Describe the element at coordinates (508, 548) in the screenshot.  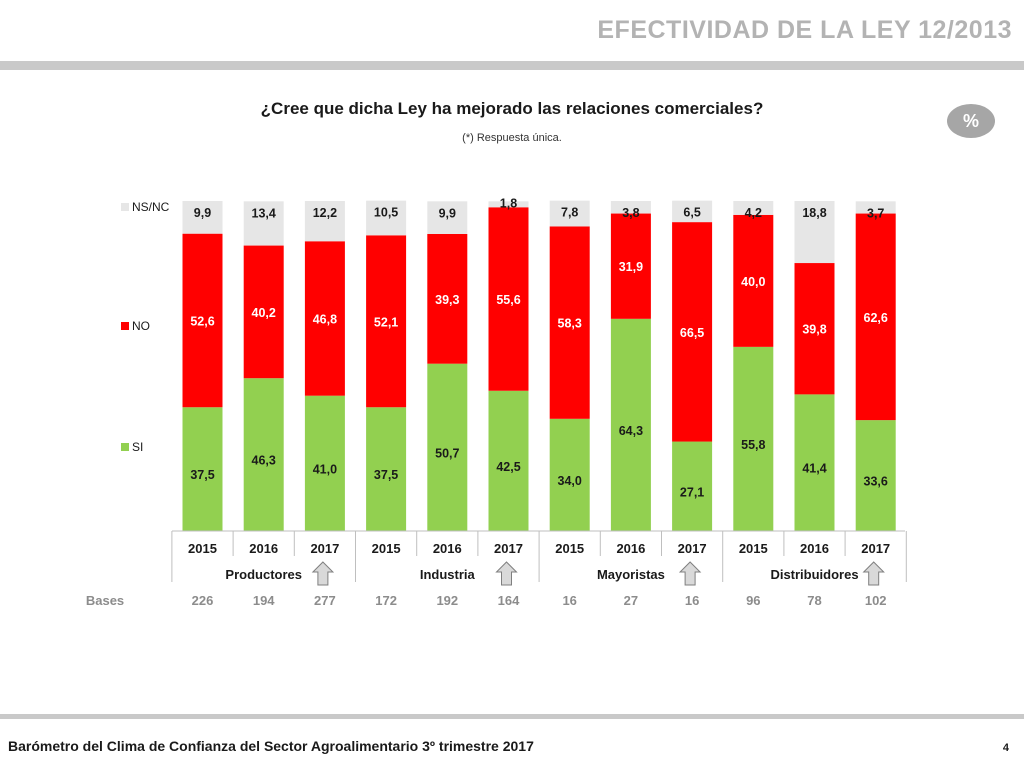
I see `x-tick-label-5: 2017` at that location.